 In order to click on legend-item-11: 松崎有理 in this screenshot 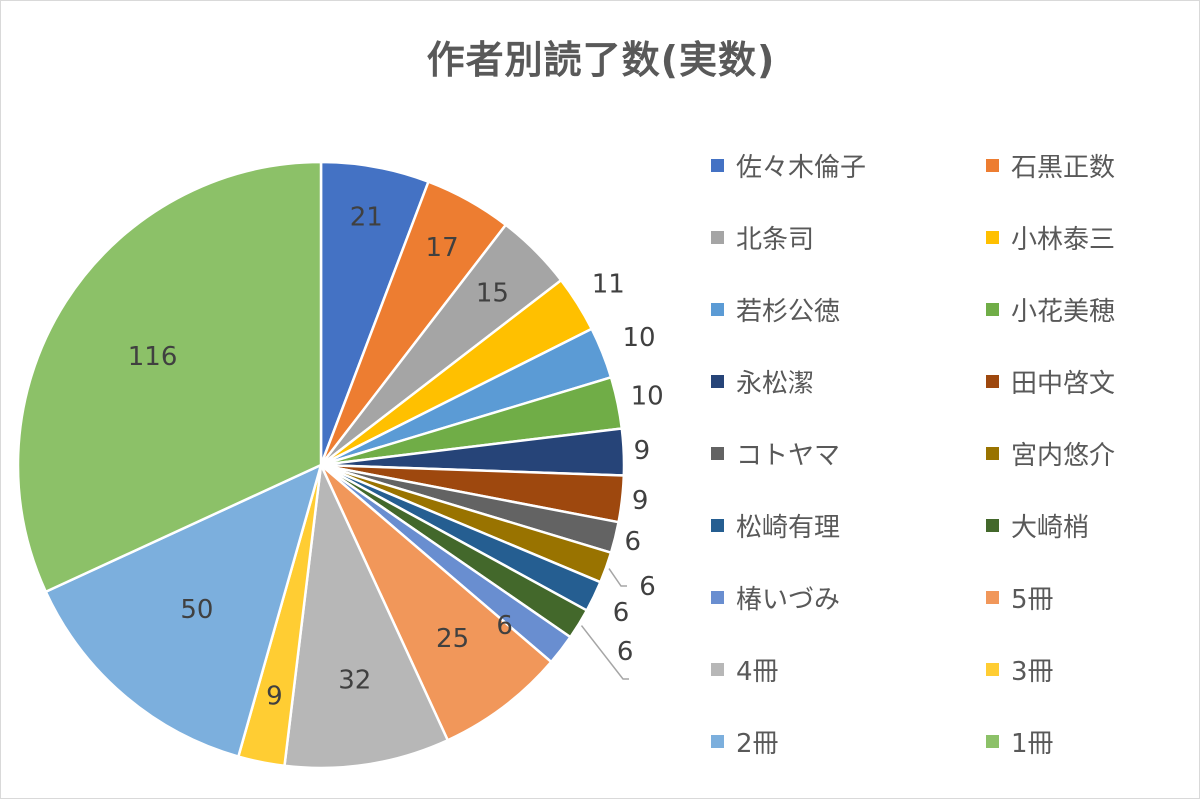, I will do `click(775, 525)`.